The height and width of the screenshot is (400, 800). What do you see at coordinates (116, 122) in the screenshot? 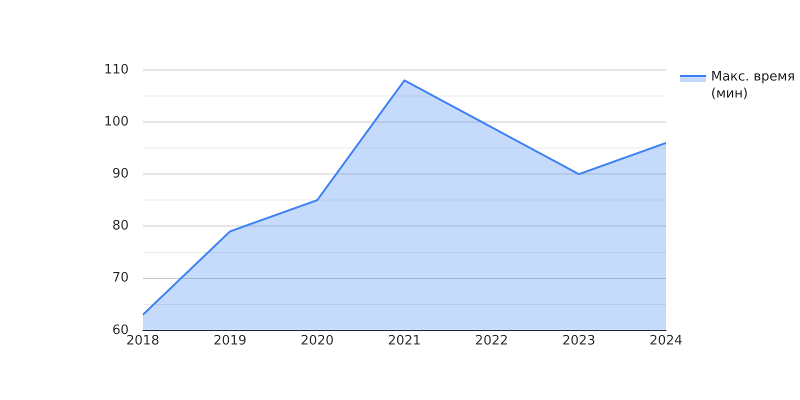
I see `y-tick-label: 100` at bounding box center [116, 122].